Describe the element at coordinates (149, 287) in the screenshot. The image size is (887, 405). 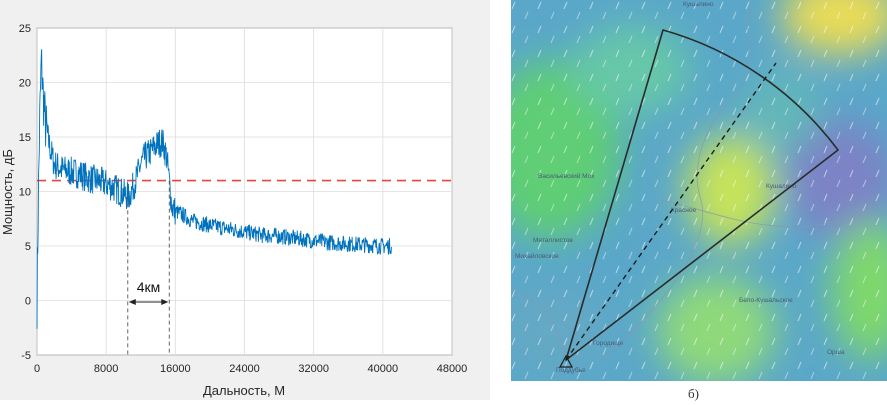
I see `annotation-label: 4км` at that location.